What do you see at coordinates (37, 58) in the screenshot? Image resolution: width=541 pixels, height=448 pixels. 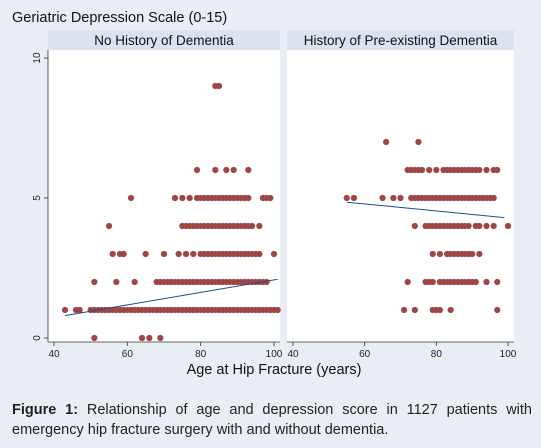 I see `y-tick-label: 10` at bounding box center [37, 58].